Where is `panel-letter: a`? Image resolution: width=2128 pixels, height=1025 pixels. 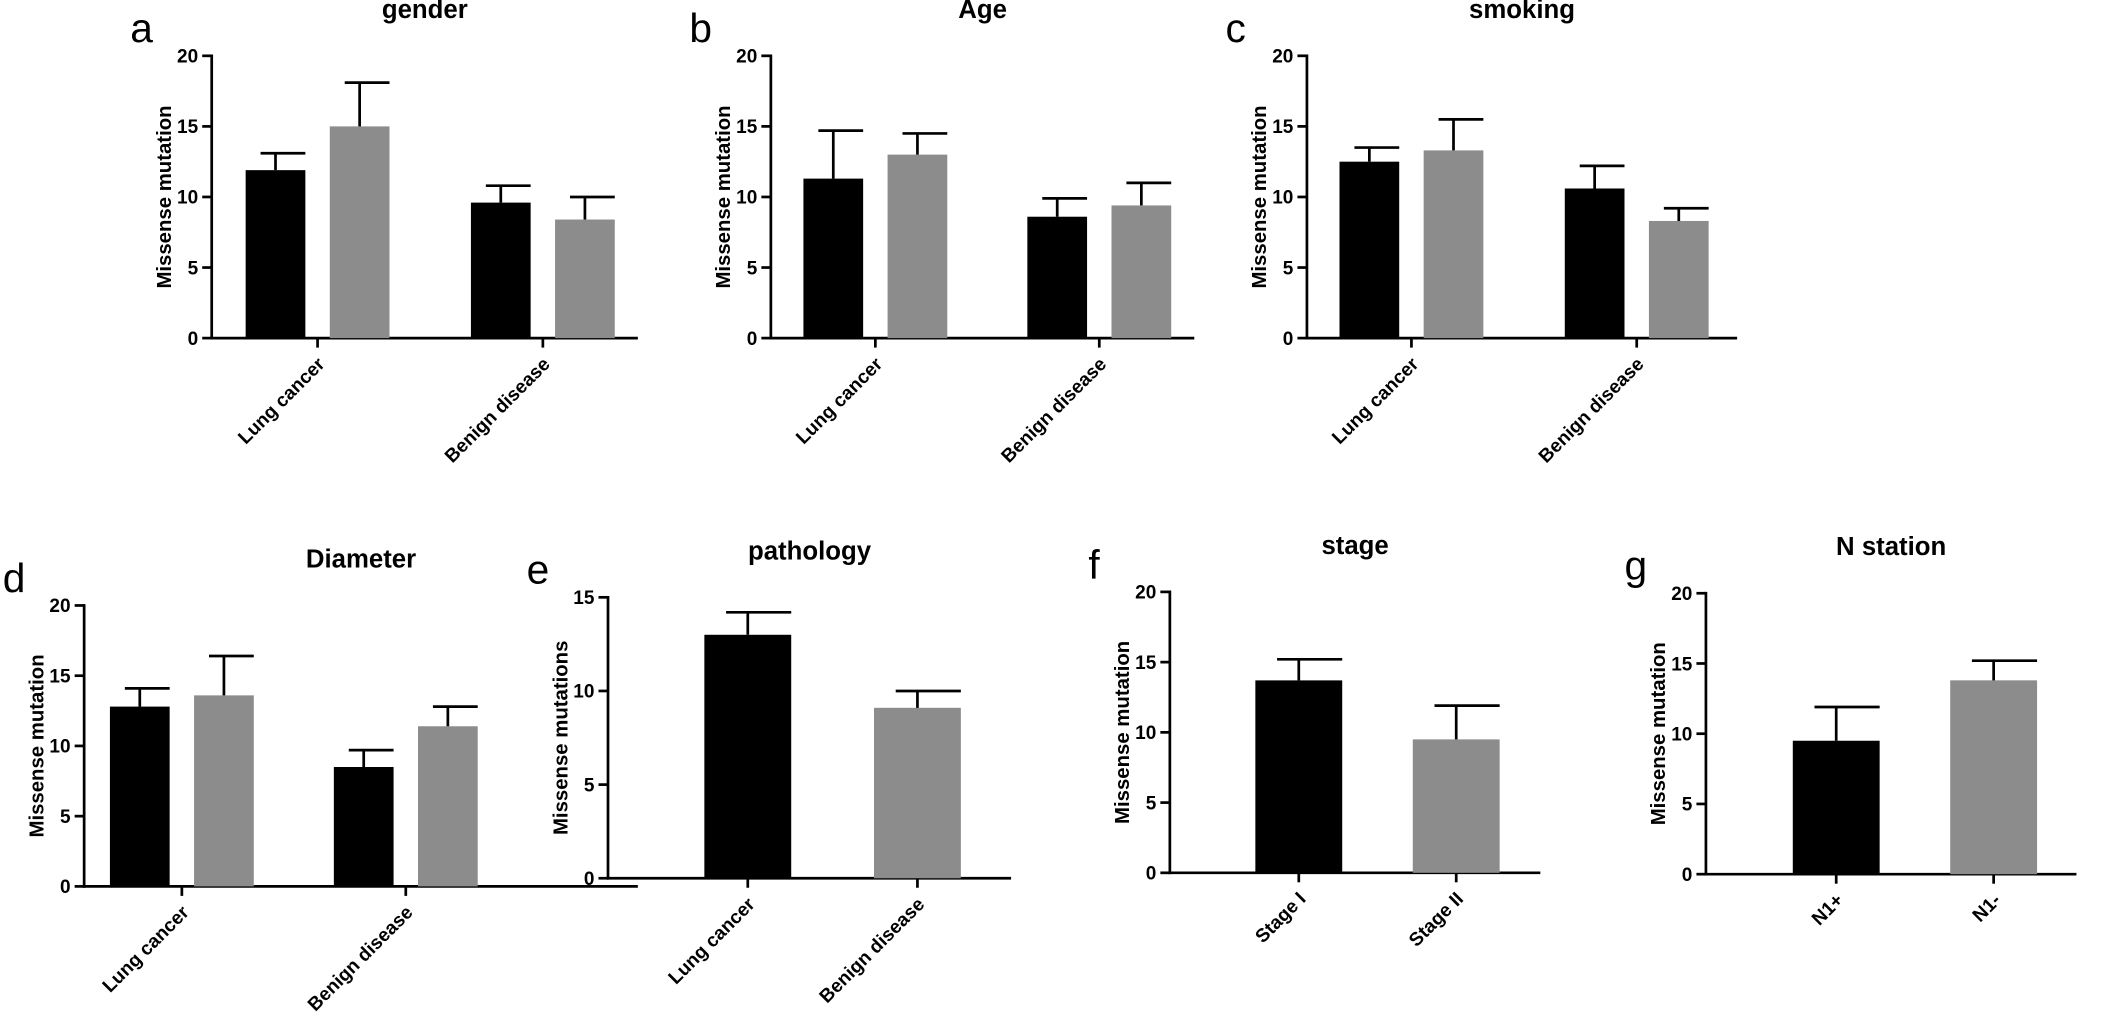
panel-letter: a is located at coordinates (141, 28).